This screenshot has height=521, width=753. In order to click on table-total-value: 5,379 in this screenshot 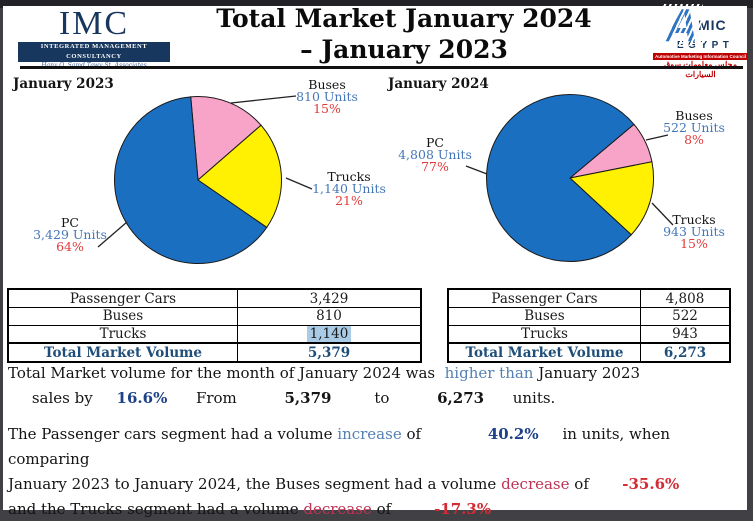, I will do `click(328, 352)`.